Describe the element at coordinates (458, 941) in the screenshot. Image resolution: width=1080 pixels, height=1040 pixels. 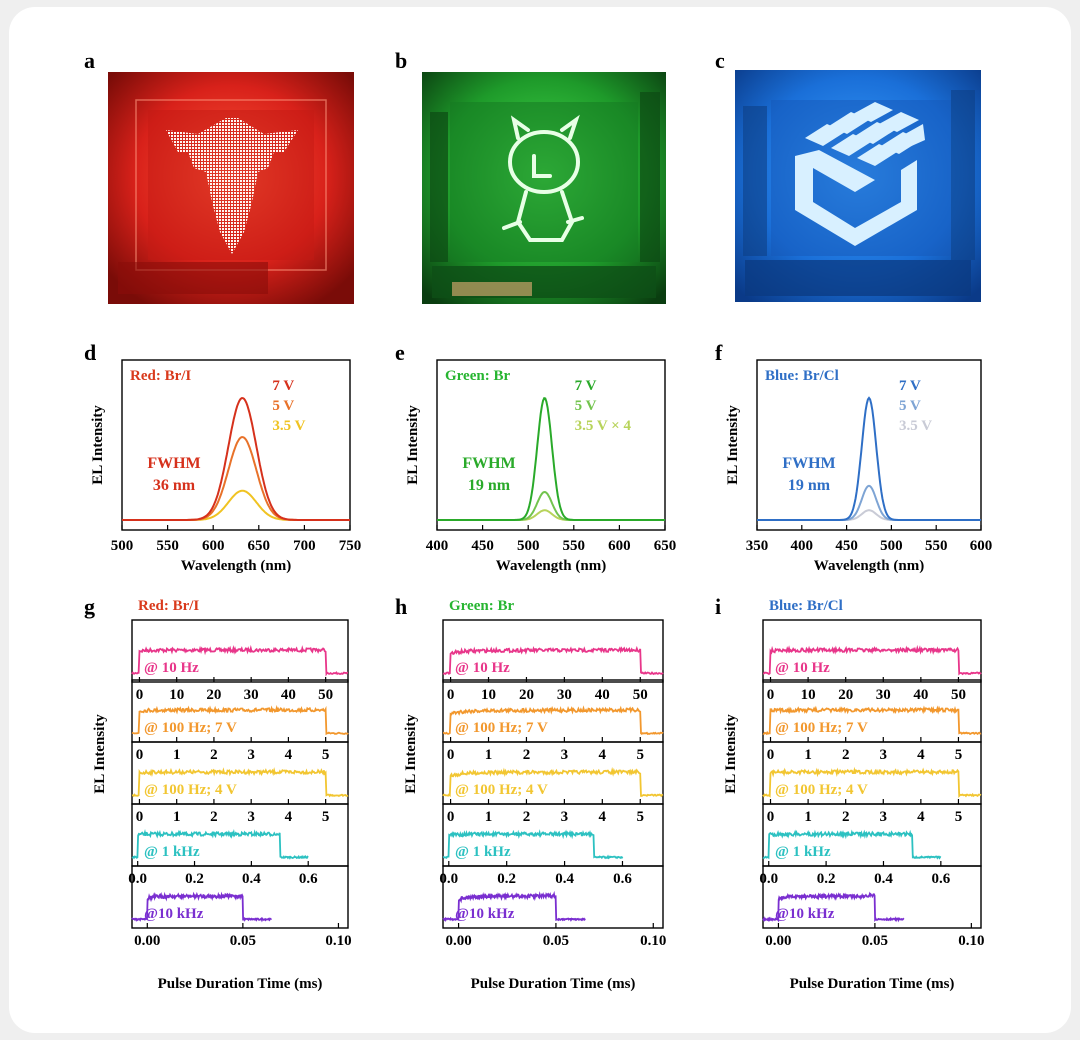
I see `x-tick-label: 0.00` at that location.